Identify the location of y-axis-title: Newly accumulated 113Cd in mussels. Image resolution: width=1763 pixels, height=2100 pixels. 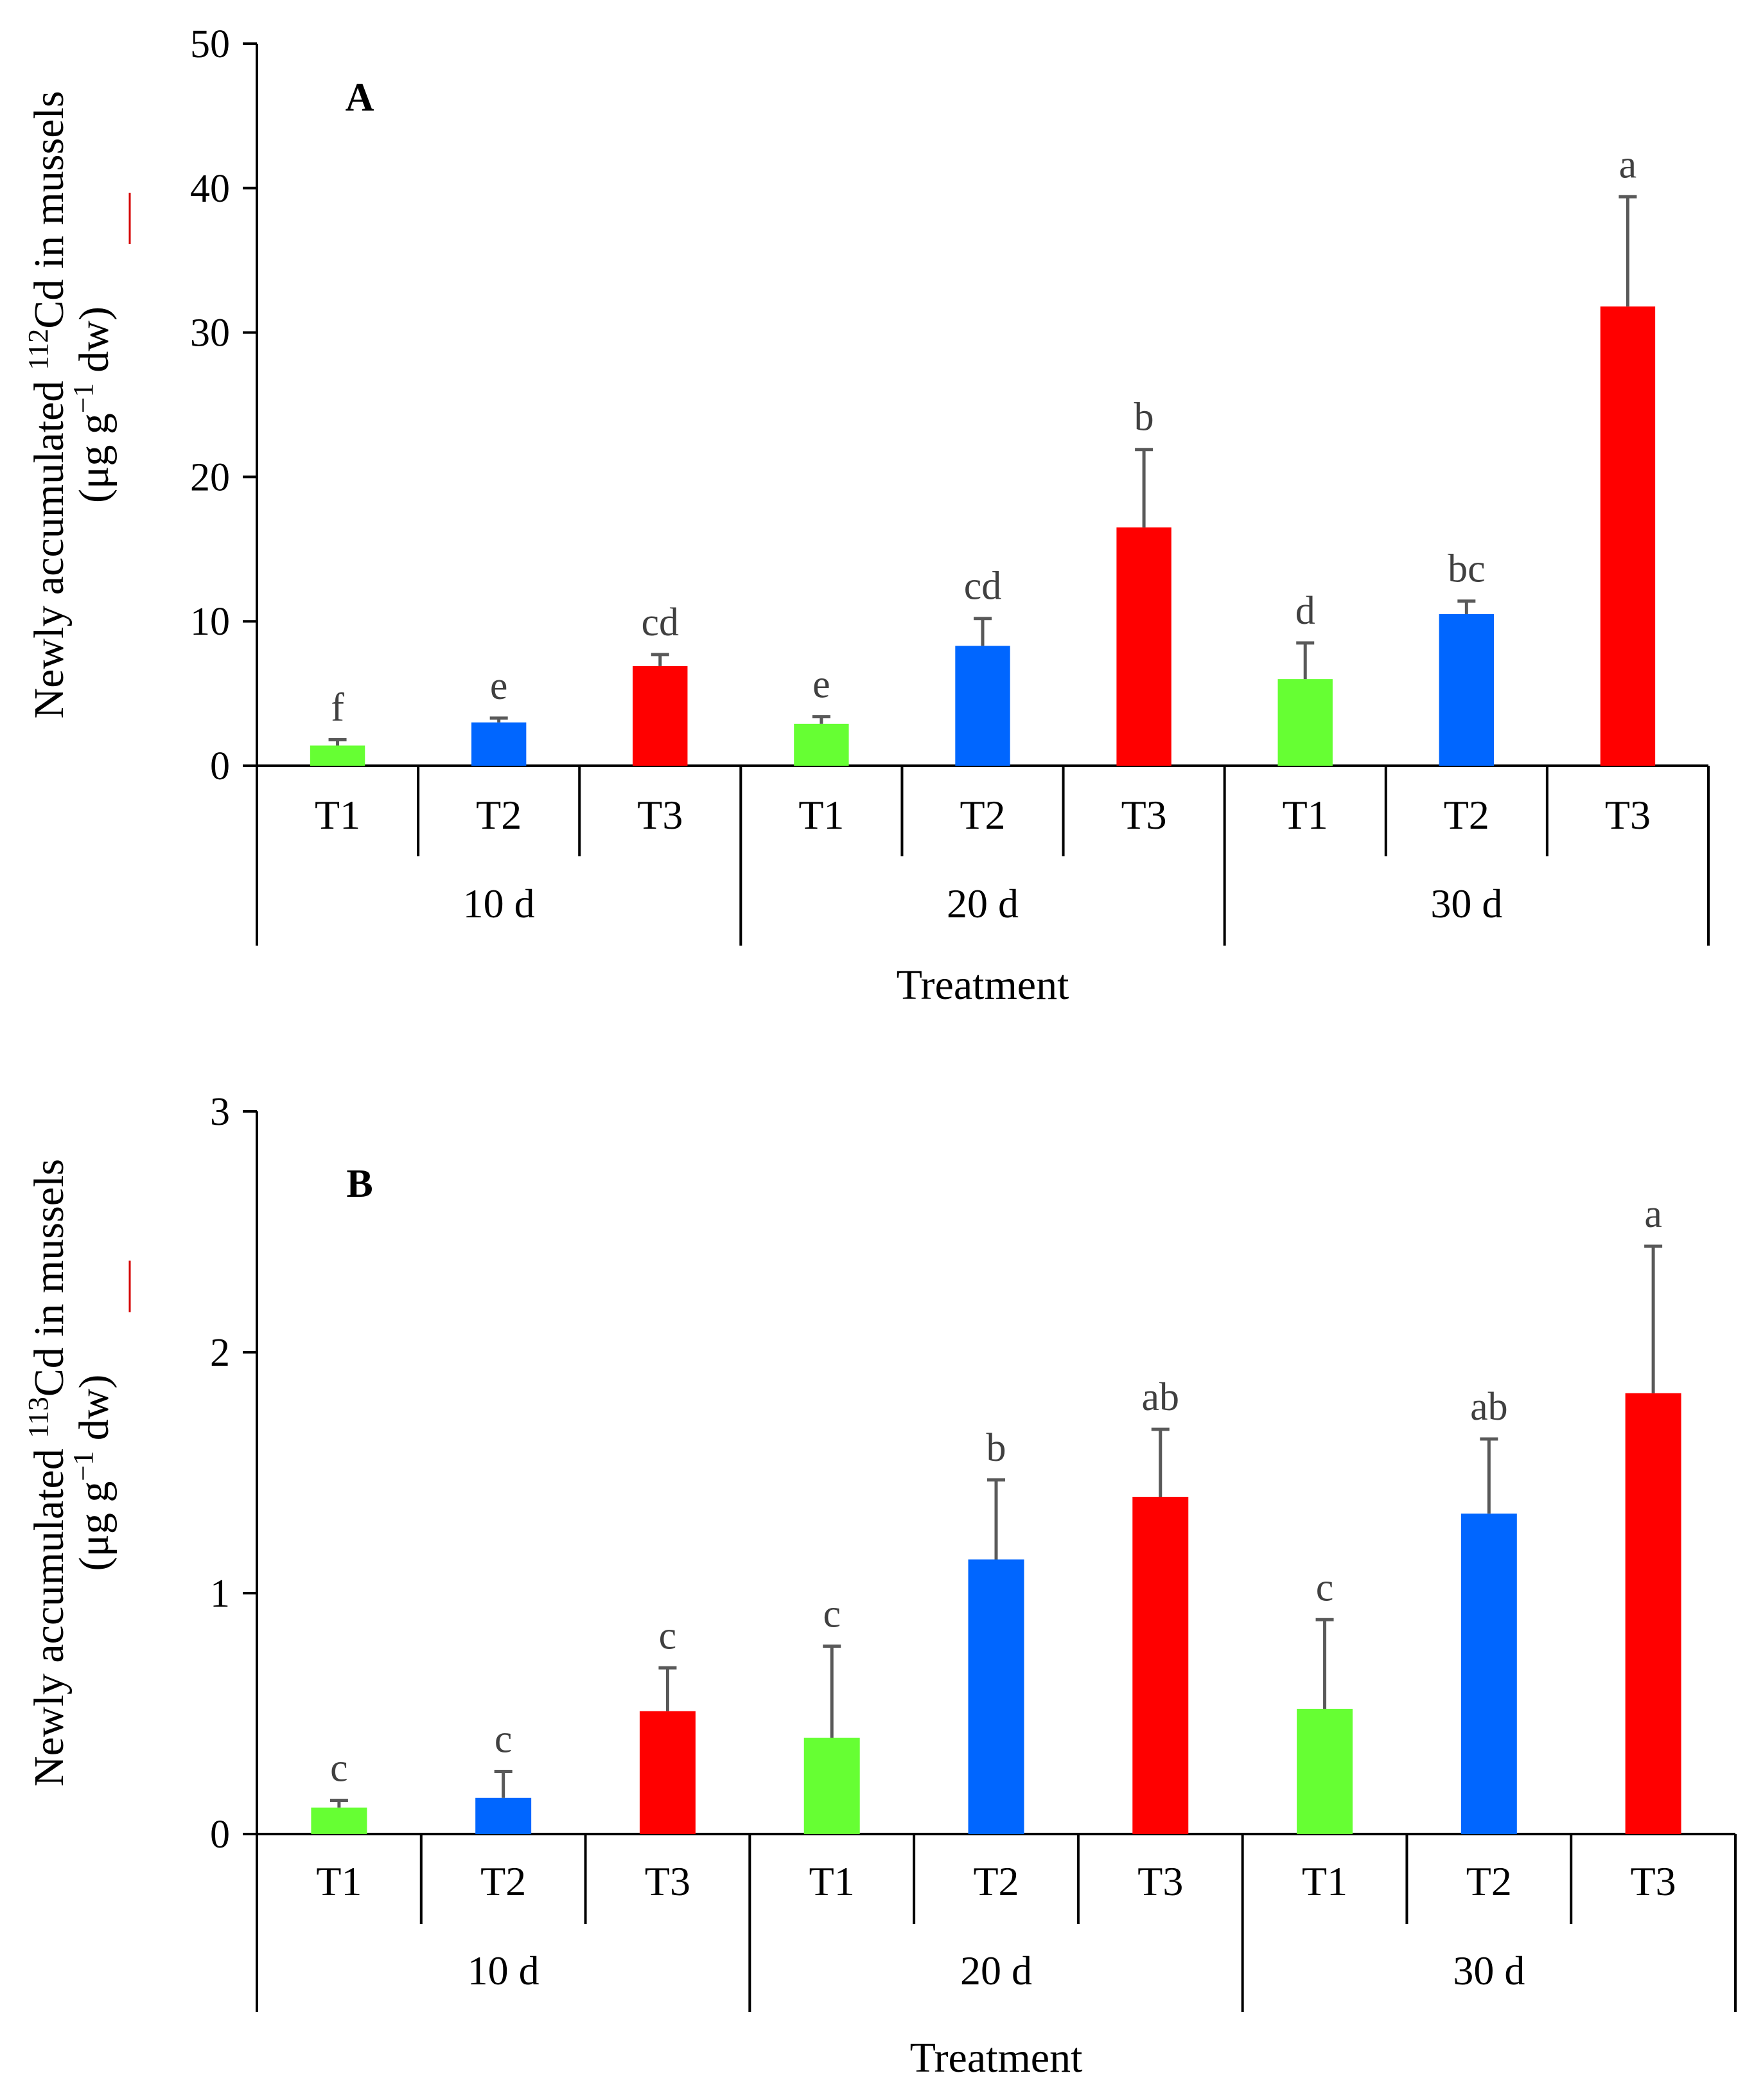
(47, 1473).